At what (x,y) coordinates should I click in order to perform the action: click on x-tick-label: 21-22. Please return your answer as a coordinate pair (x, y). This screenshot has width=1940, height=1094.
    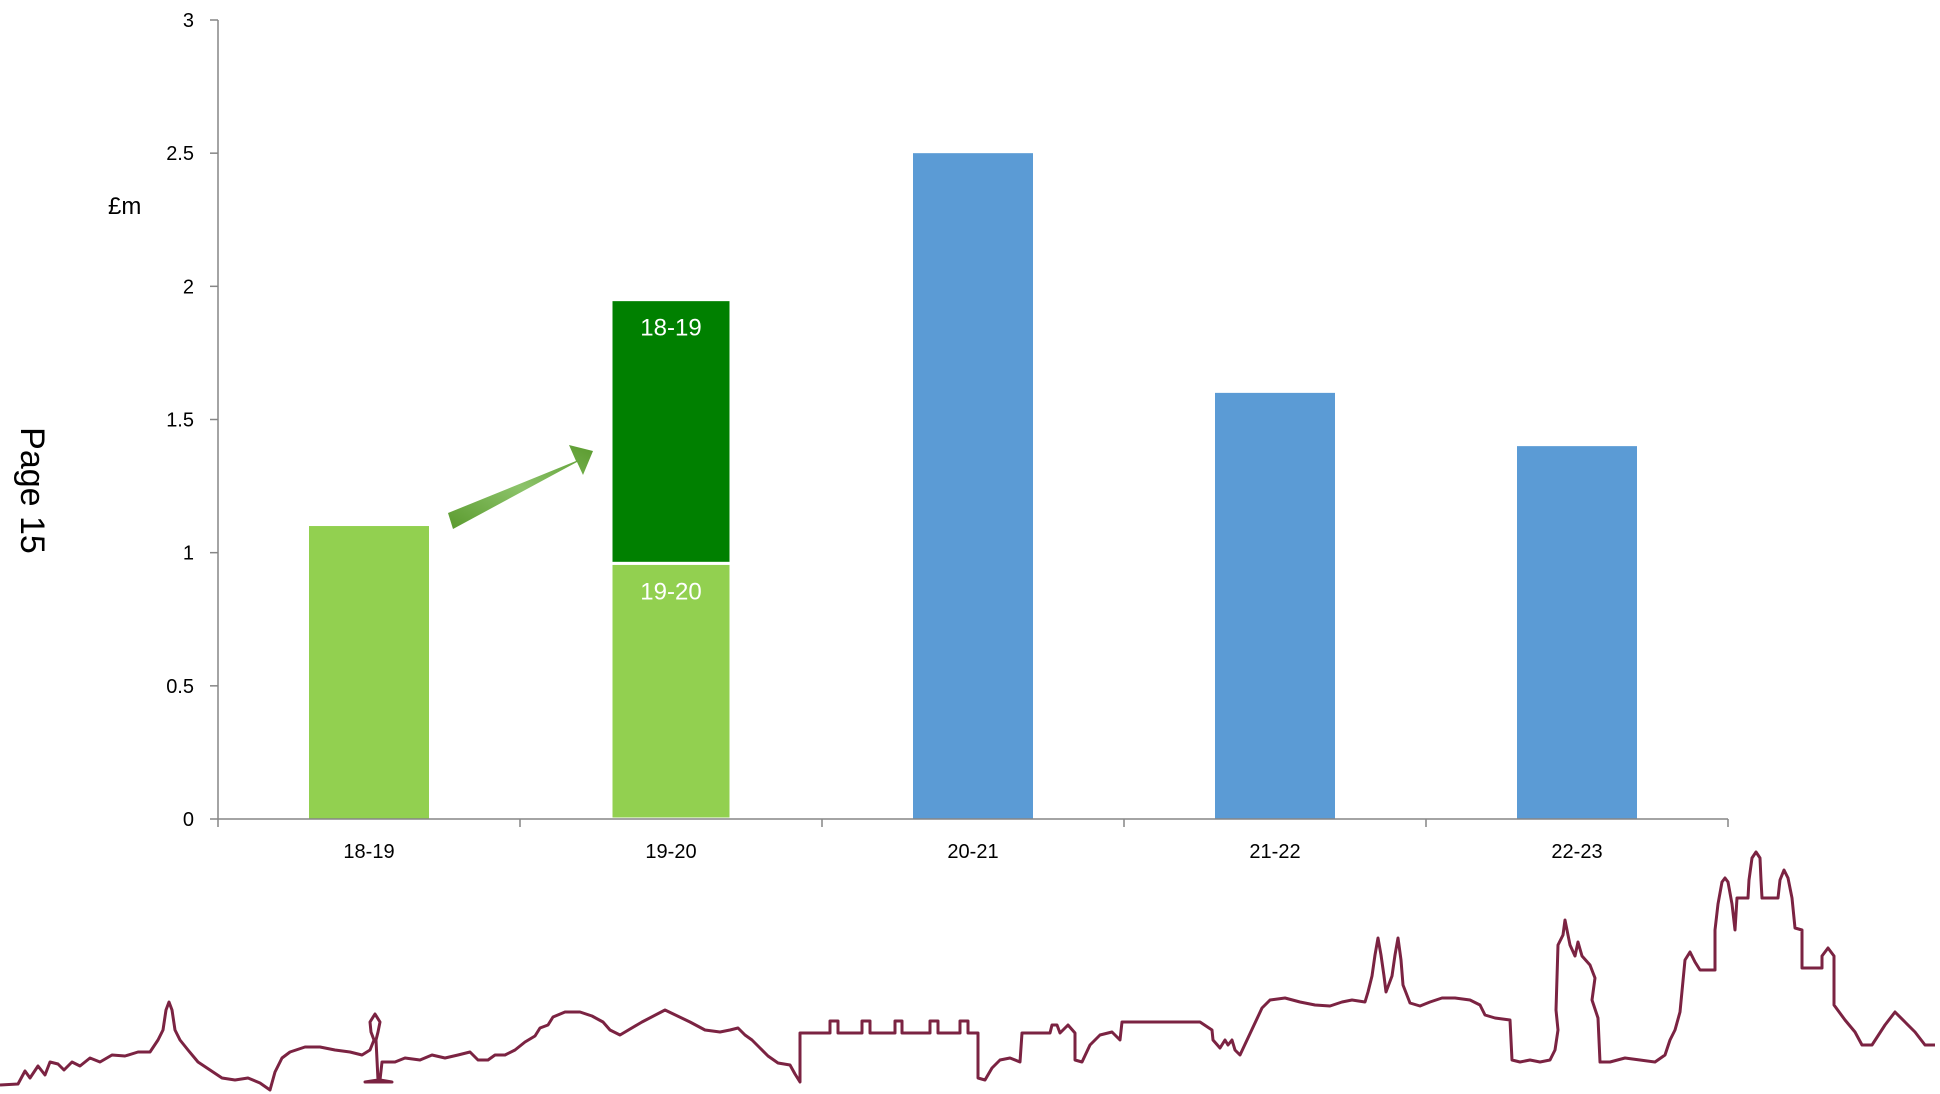
    Looking at the image, I should click on (1274, 852).